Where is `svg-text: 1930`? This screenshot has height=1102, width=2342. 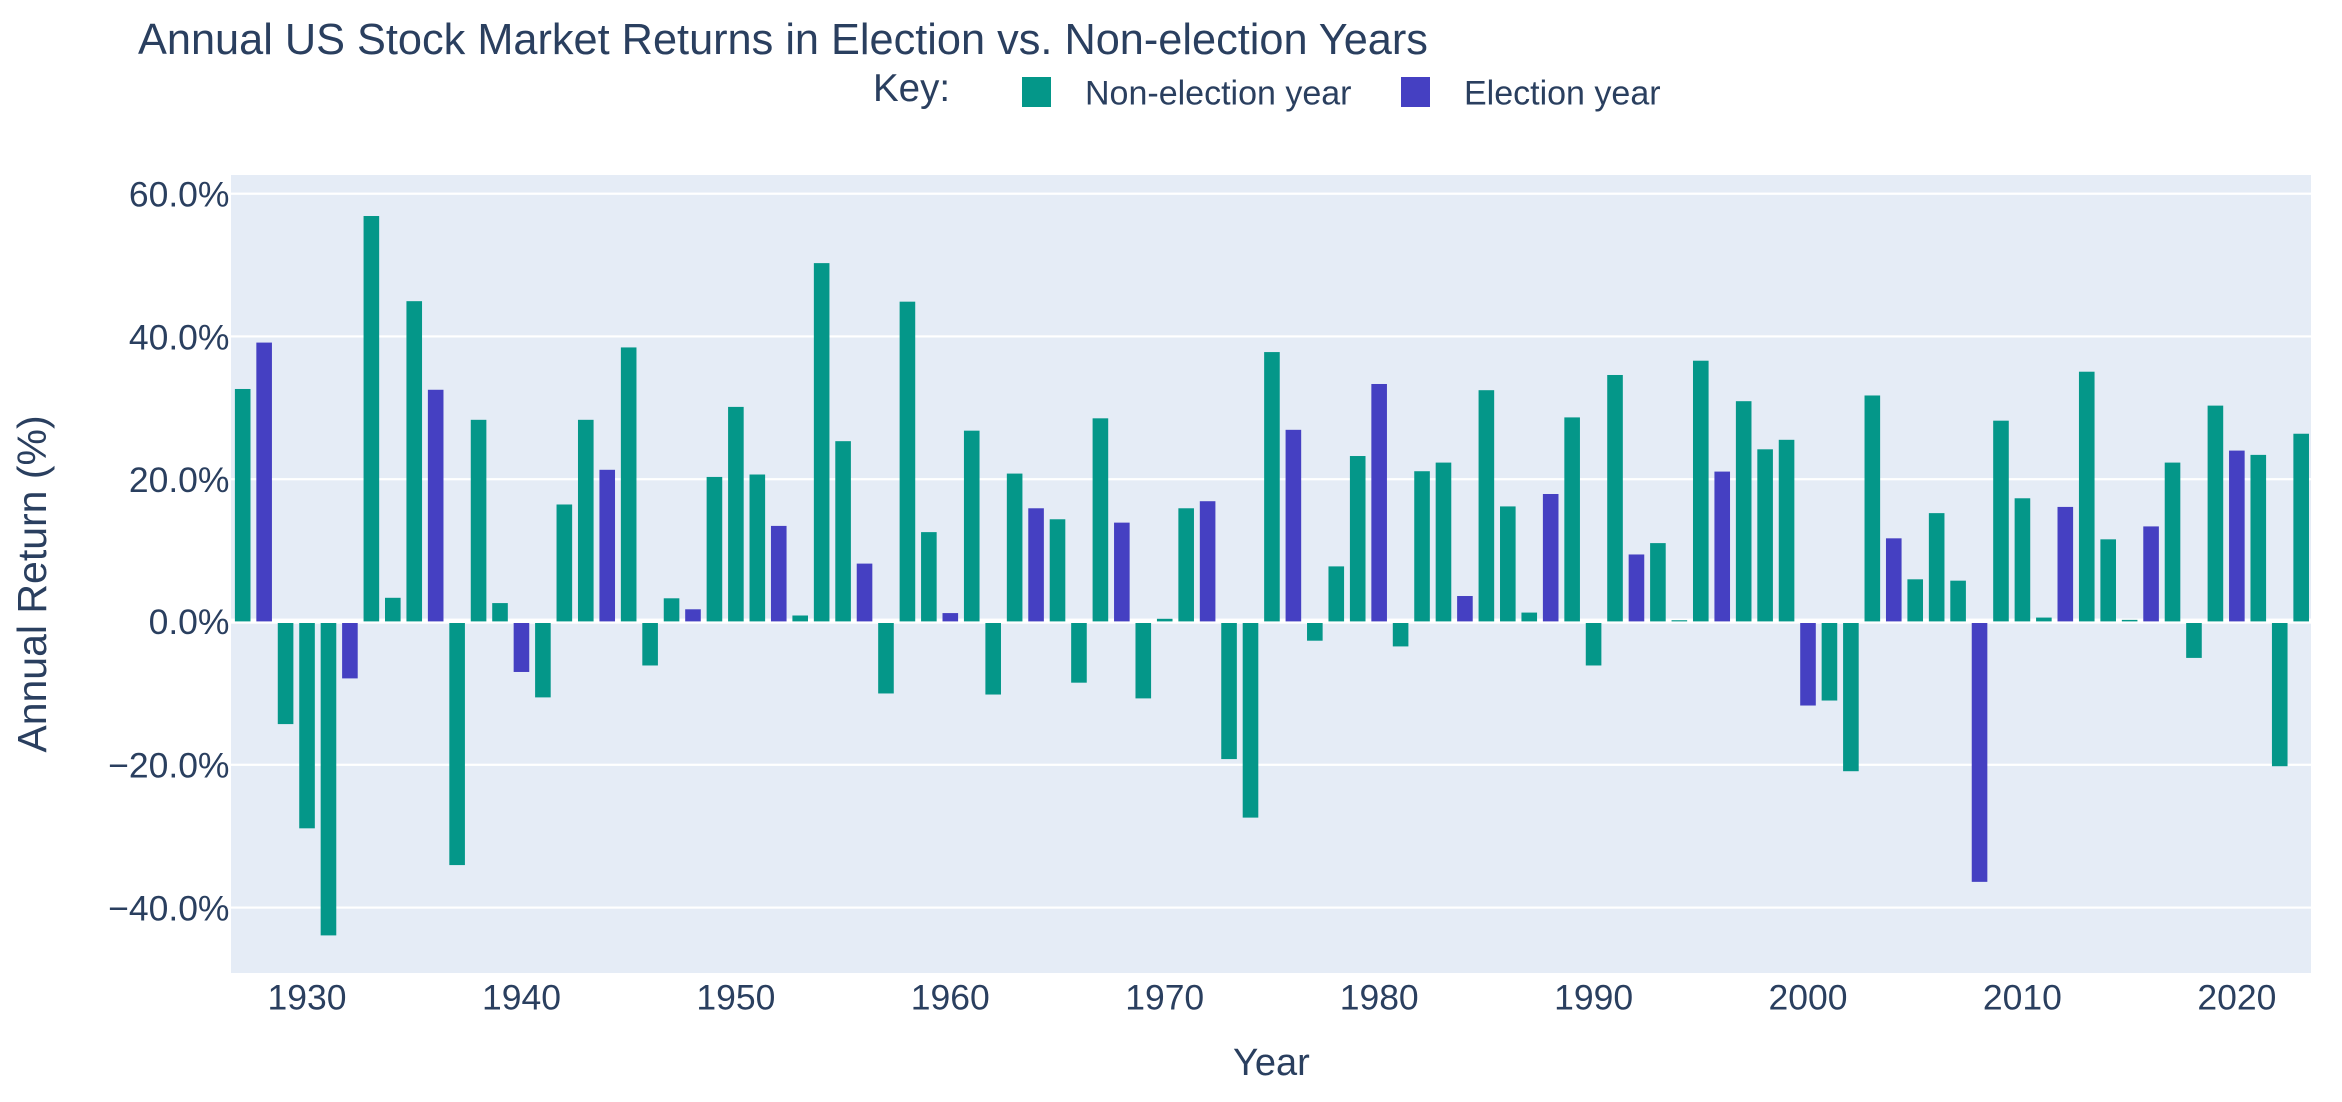
svg-text: 1930 is located at coordinates (307, 998).